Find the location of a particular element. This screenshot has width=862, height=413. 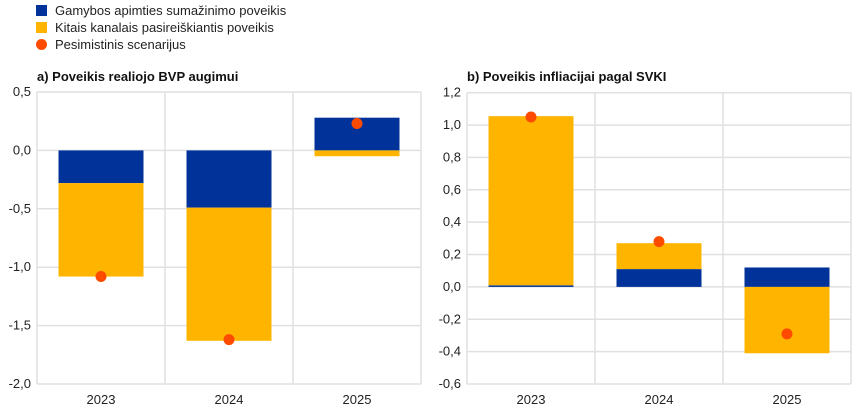

y-tick-label: -0,5 is located at coordinates (20, 208).